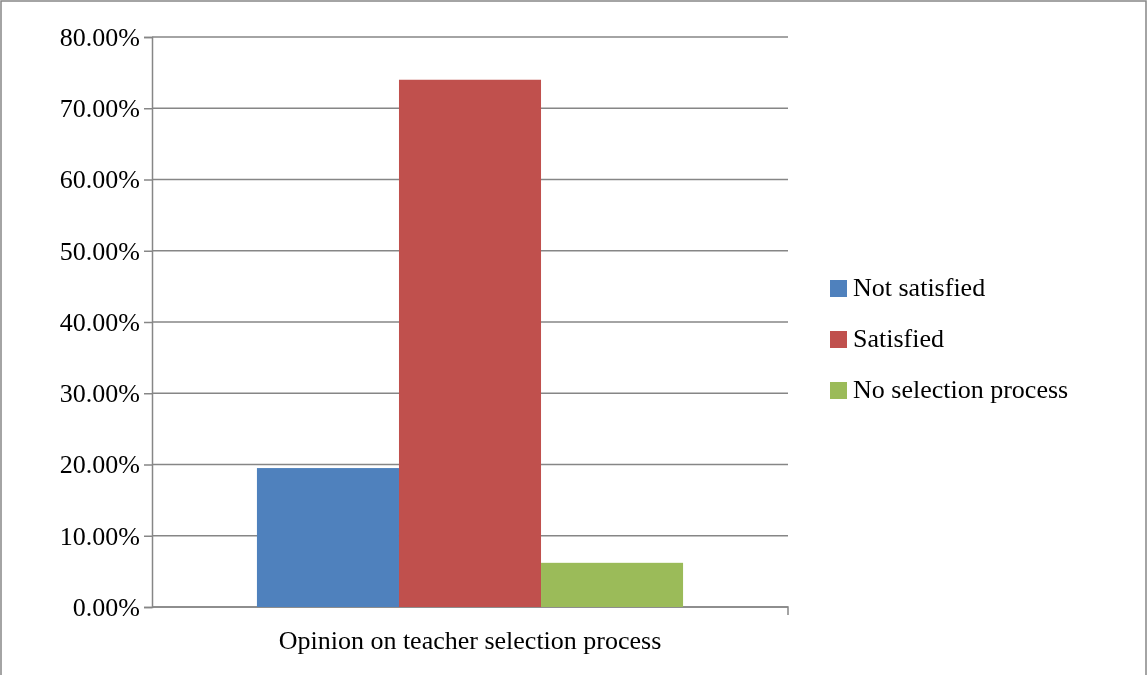 This screenshot has width=1147, height=675. I want to click on y-tick-label: 70.00%, so click(99, 109).